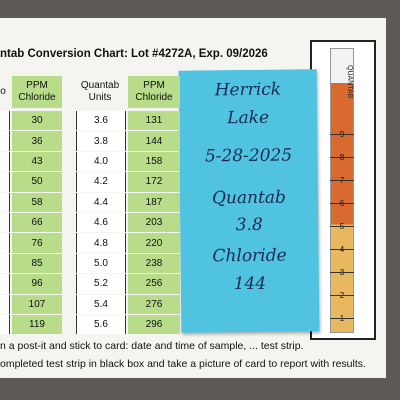 The width and height of the screenshot is (400, 400). I want to click on header-cell: o, so click(3, 91).